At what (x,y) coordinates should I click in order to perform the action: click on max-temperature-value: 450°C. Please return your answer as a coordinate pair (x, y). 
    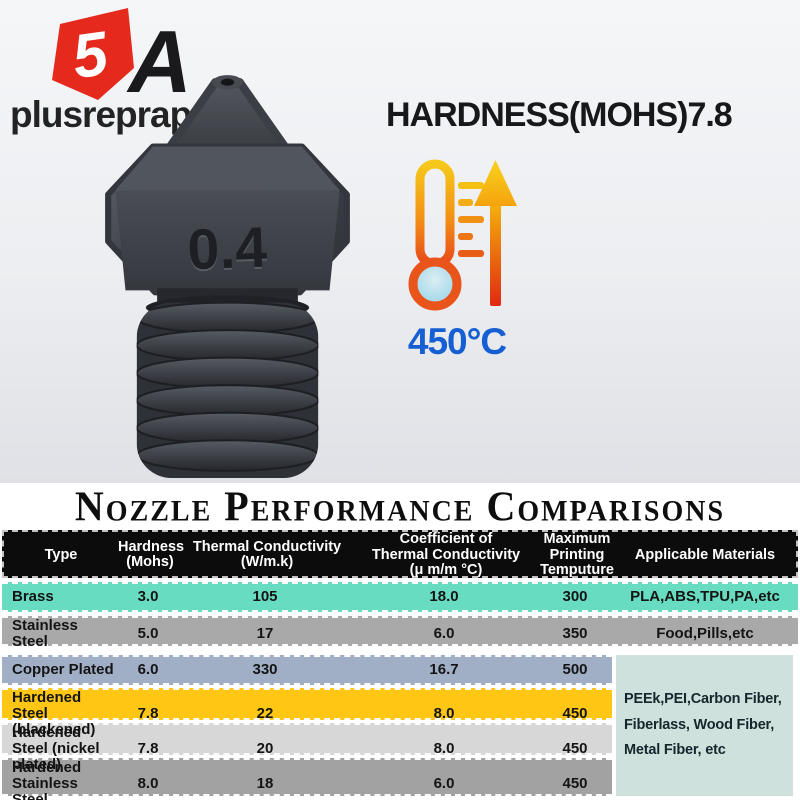
    Looking at the image, I should click on (457, 341).